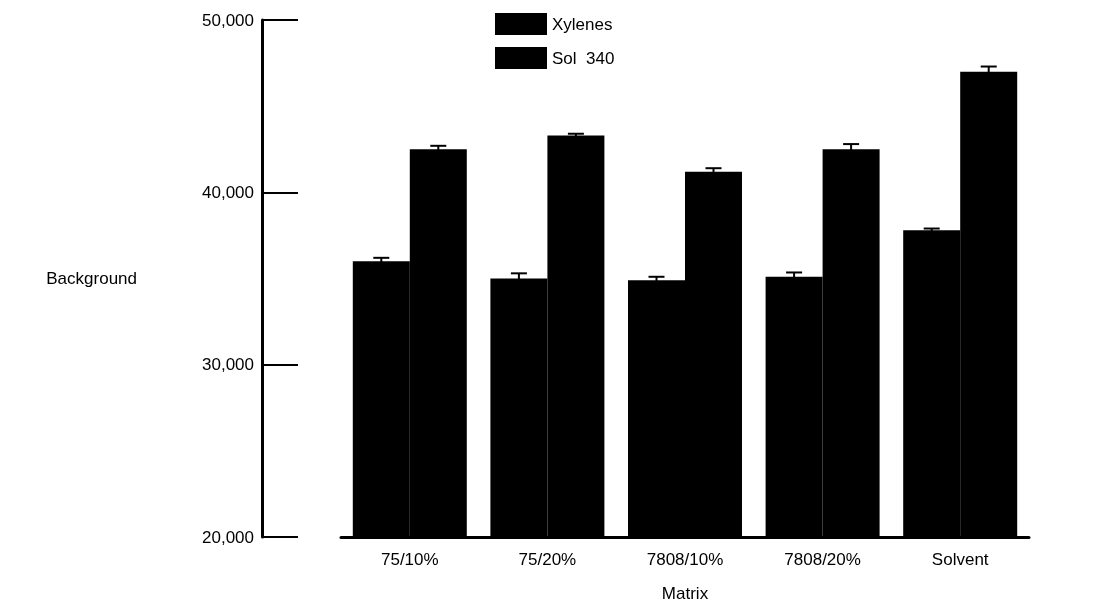 This screenshot has height=609, width=1107. I want to click on legend-label: Sol 340, so click(583, 58).